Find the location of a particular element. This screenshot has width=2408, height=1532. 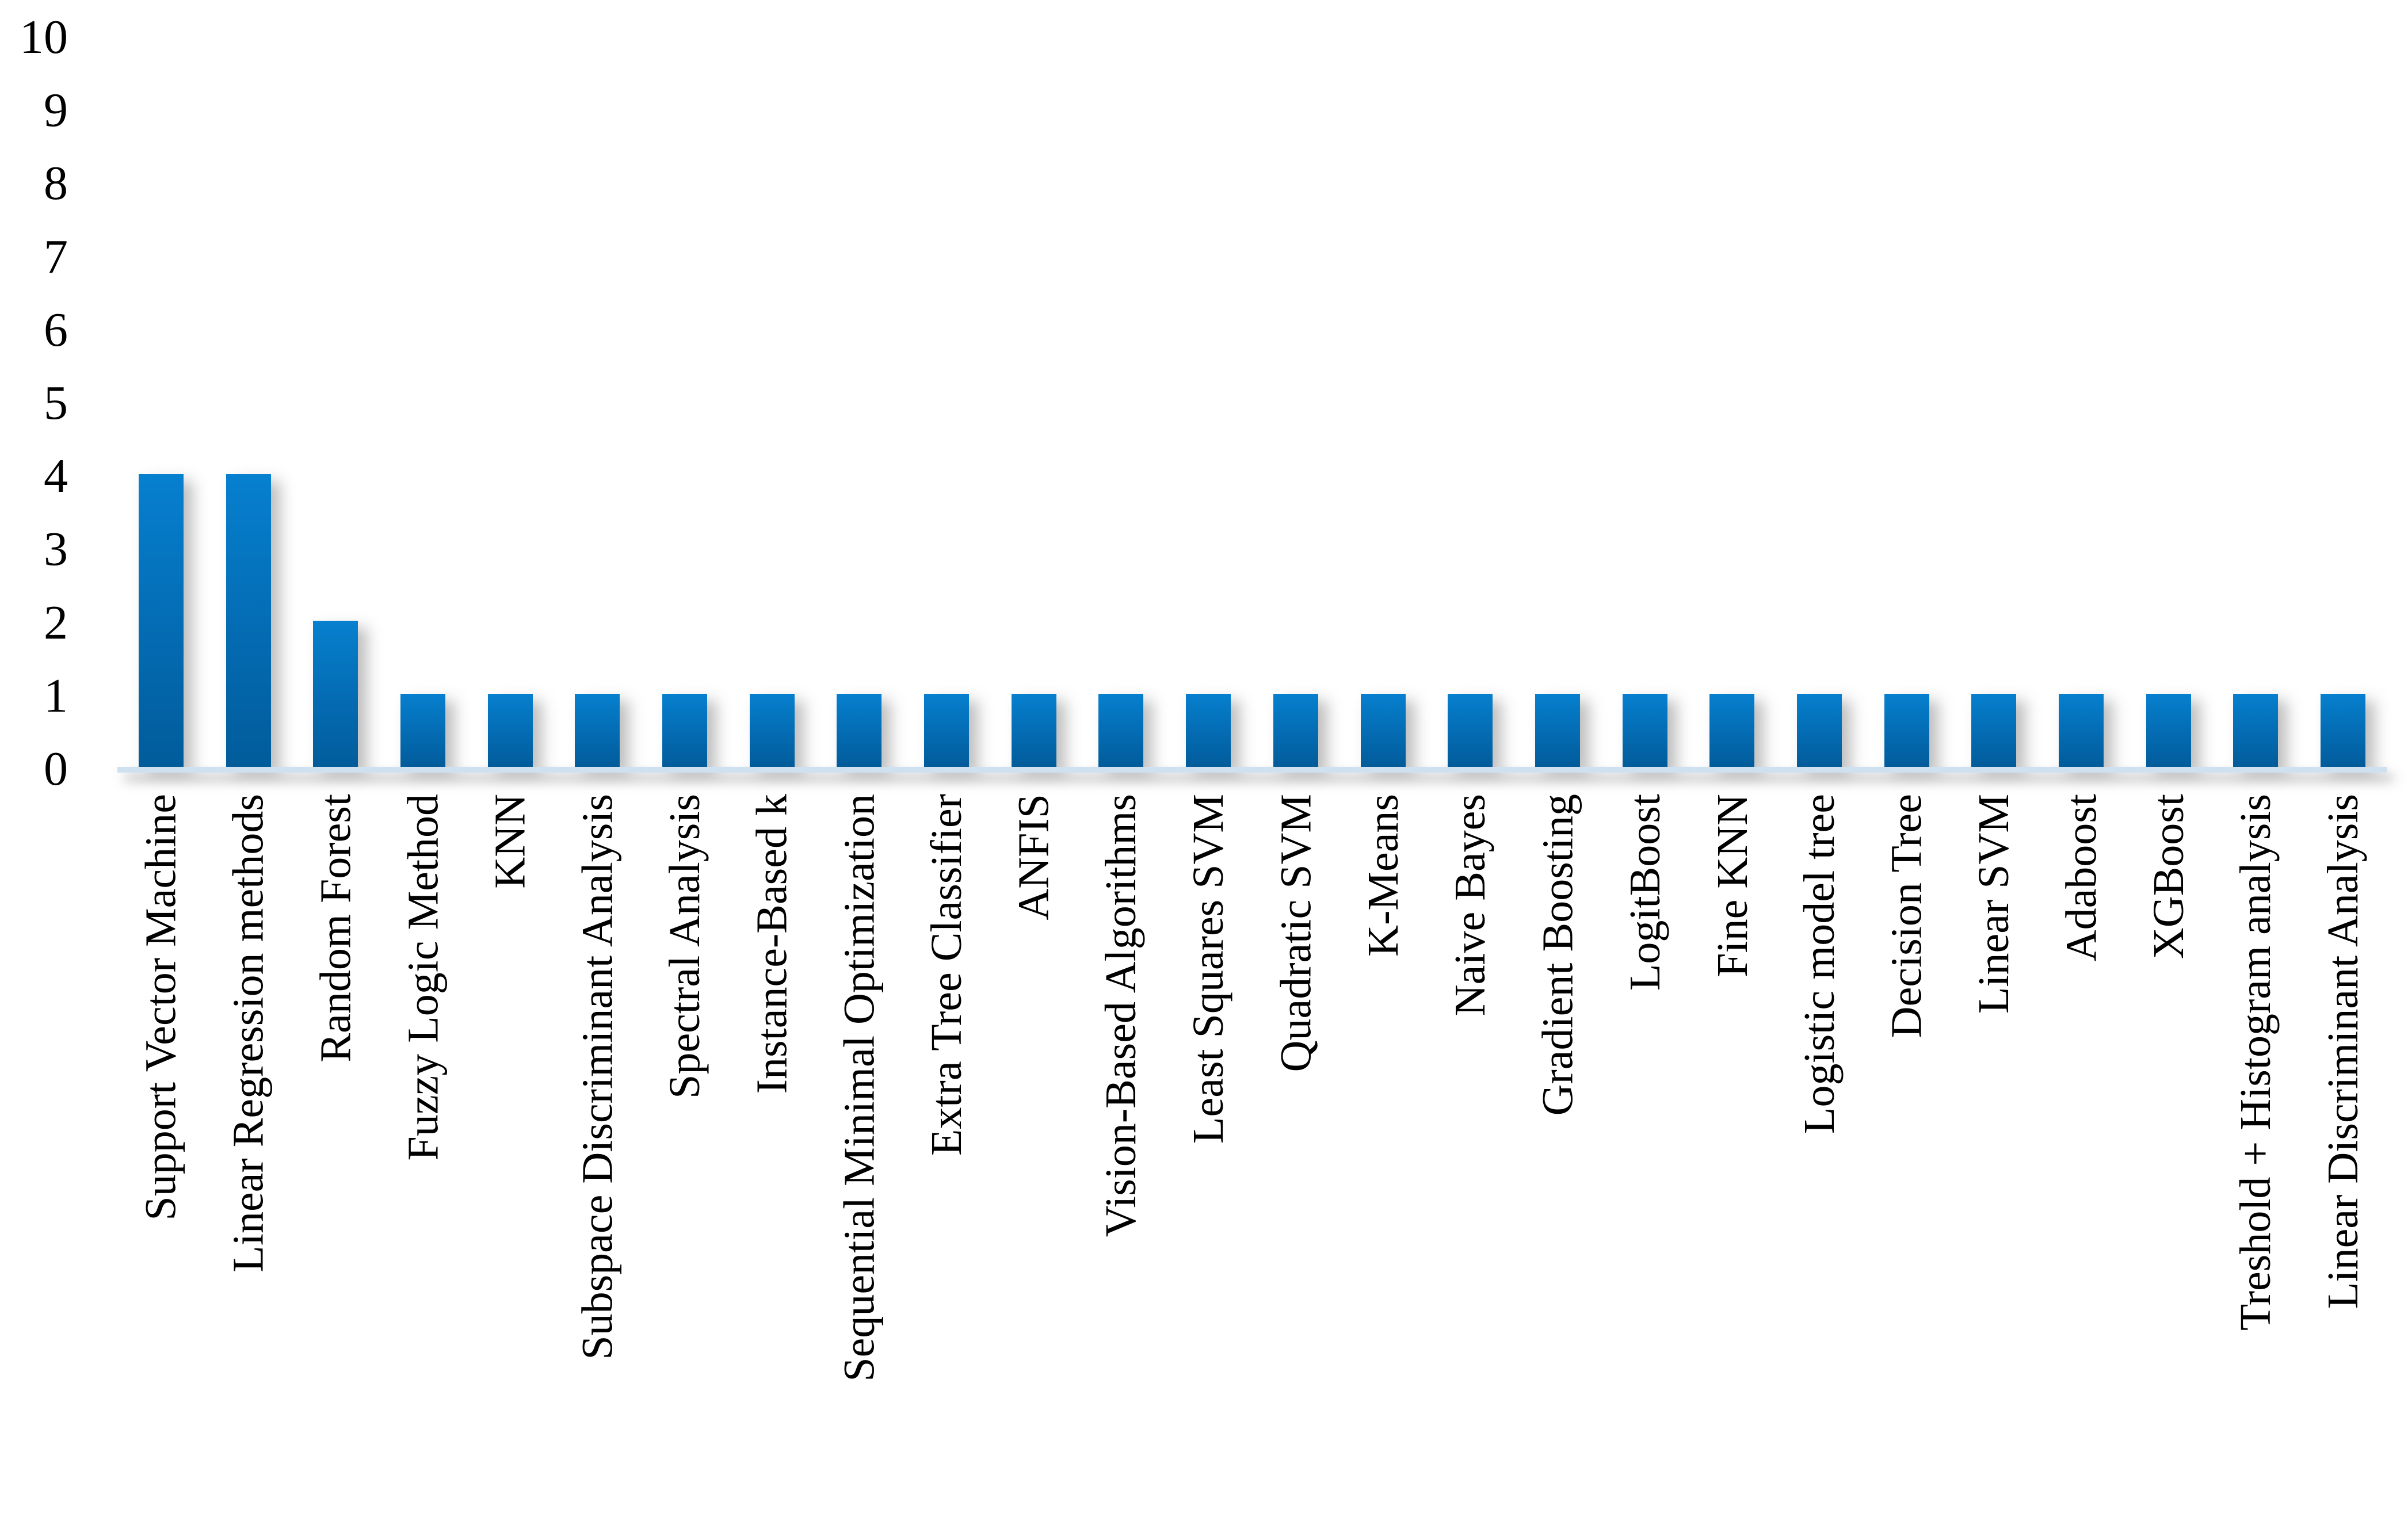

x-category-label-5: KNN is located at coordinates (510, 842).